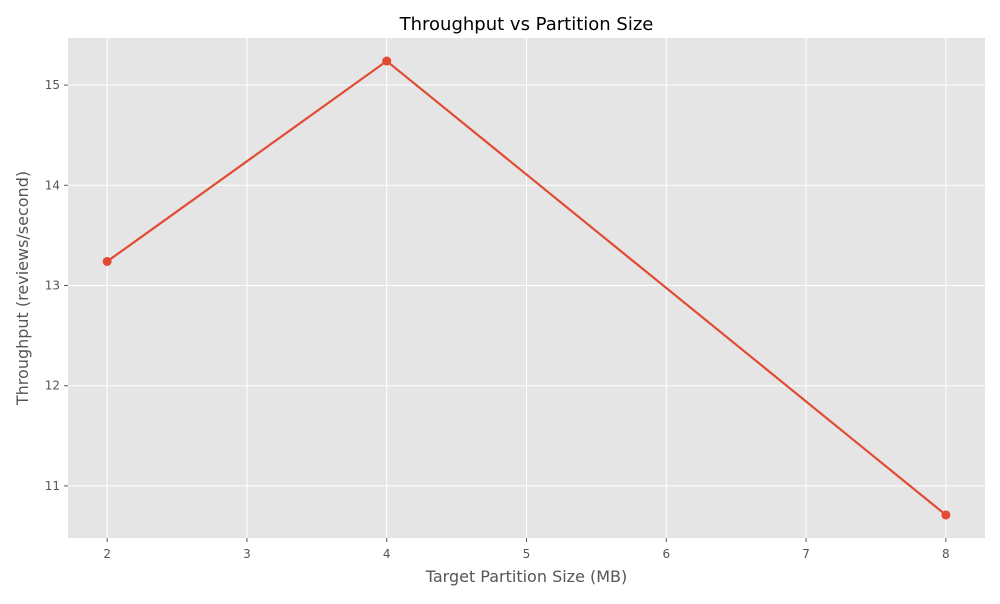 This screenshot has width=1000, height=604. Describe the element at coordinates (247, 554) in the screenshot. I see `x-tick-label: 3` at that location.